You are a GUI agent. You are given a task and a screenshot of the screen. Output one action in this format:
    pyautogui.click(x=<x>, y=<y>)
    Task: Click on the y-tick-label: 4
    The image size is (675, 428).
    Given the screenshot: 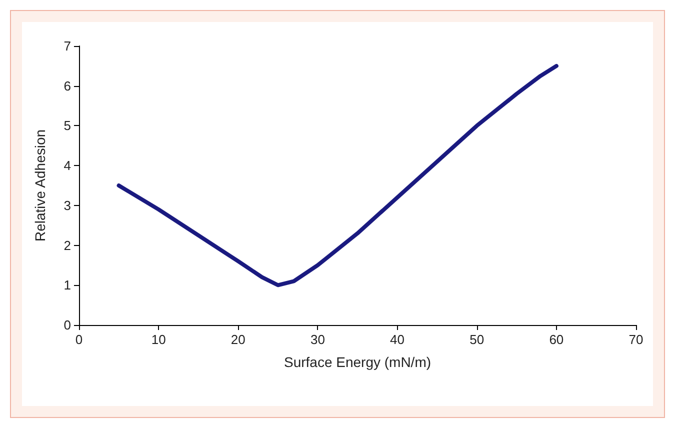 What is the action you would take?
    pyautogui.click(x=67, y=166)
    